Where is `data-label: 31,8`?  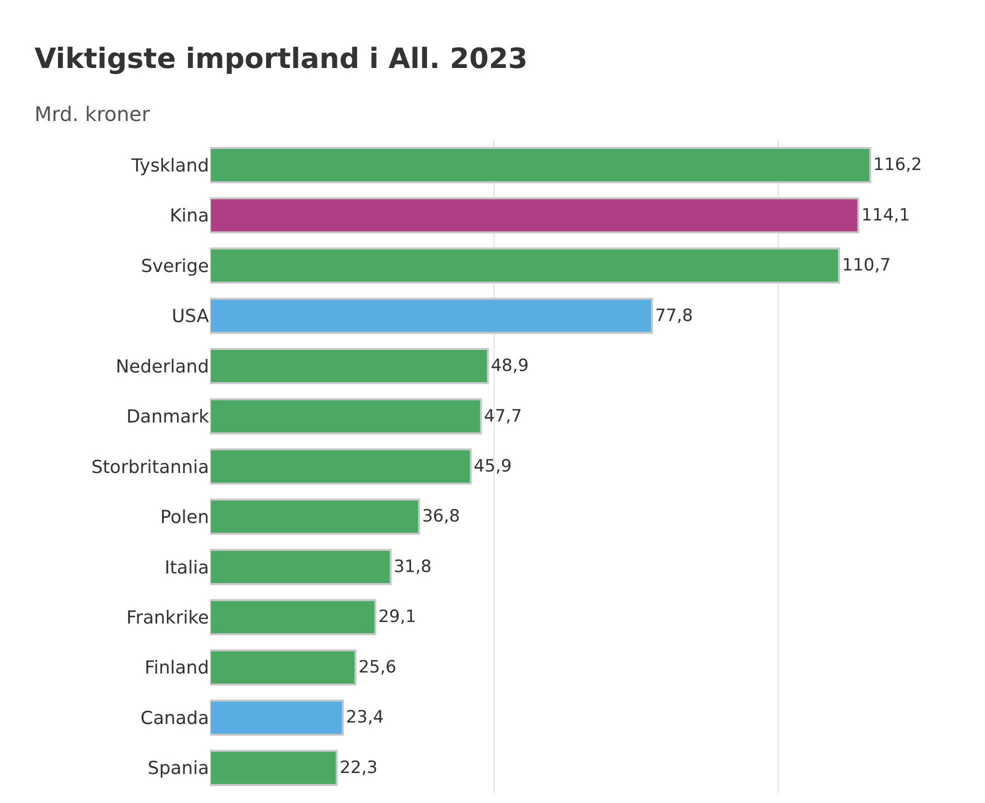 data-label: 31,8 is located at coordinates (413, 566).